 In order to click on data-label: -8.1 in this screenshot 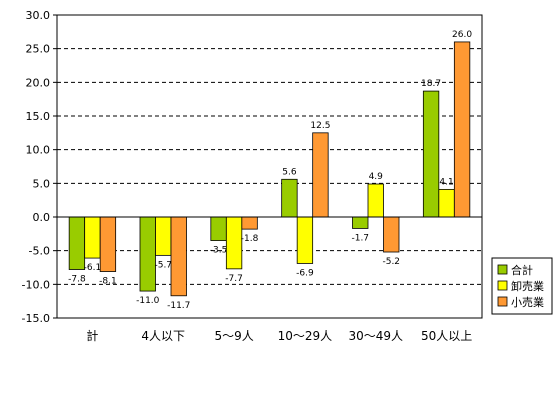, I will do `click(108, 282)`.